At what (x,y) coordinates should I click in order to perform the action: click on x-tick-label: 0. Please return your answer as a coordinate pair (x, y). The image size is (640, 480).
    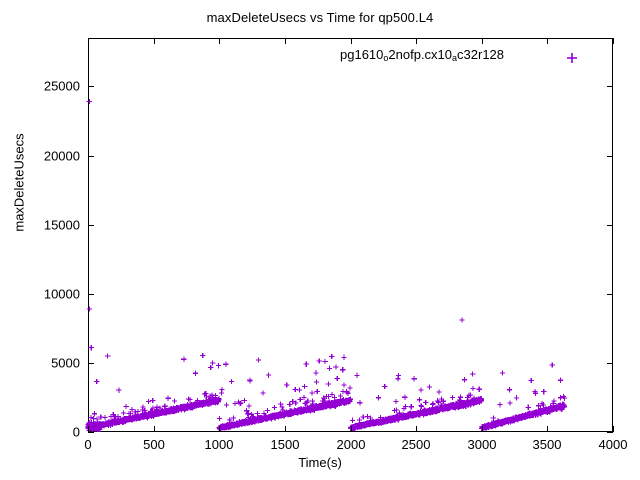
    Looking at the image, I should click on (88, 444).